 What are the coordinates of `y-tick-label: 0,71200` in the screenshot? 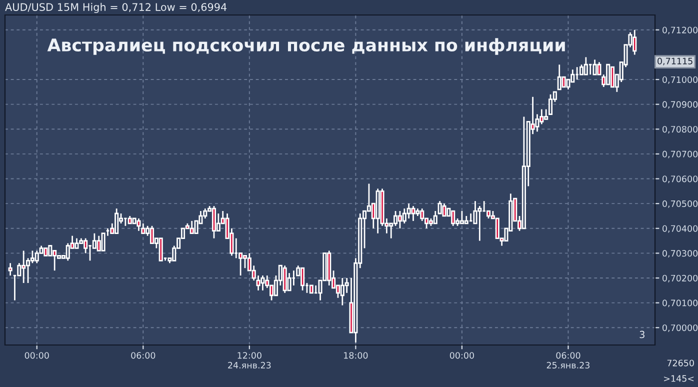 It's located at (680, 30).